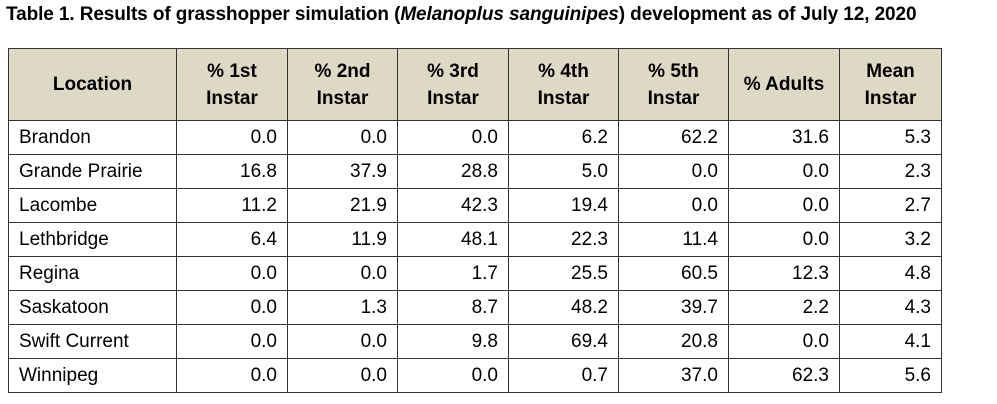  What do you see at coordinates (92, 273) in the screenshot?
I see `location-cell: Regina` at bounding box center [92, 273].